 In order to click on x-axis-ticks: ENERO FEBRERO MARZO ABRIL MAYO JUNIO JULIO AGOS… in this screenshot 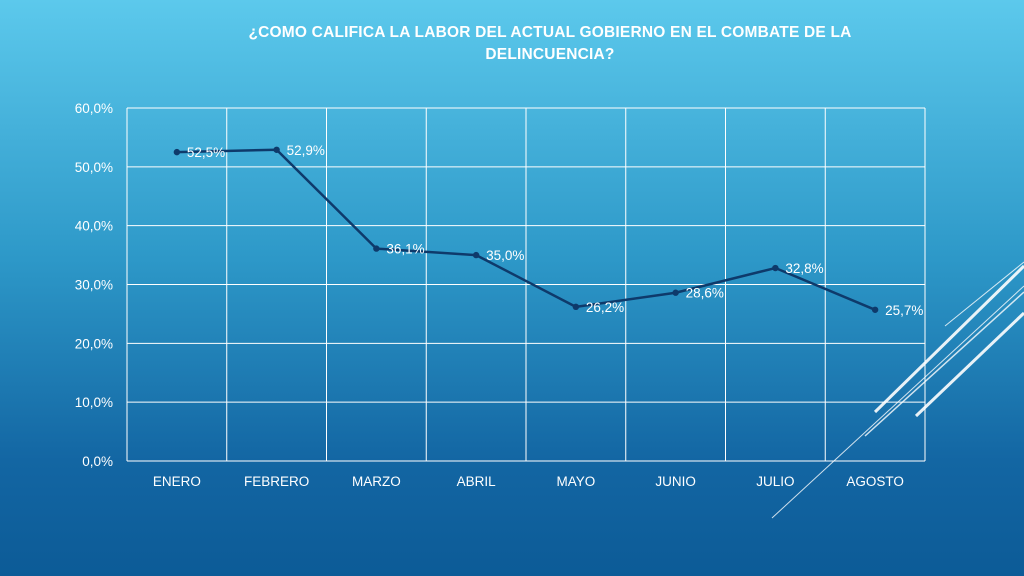, I will do `click(528, 481)`.